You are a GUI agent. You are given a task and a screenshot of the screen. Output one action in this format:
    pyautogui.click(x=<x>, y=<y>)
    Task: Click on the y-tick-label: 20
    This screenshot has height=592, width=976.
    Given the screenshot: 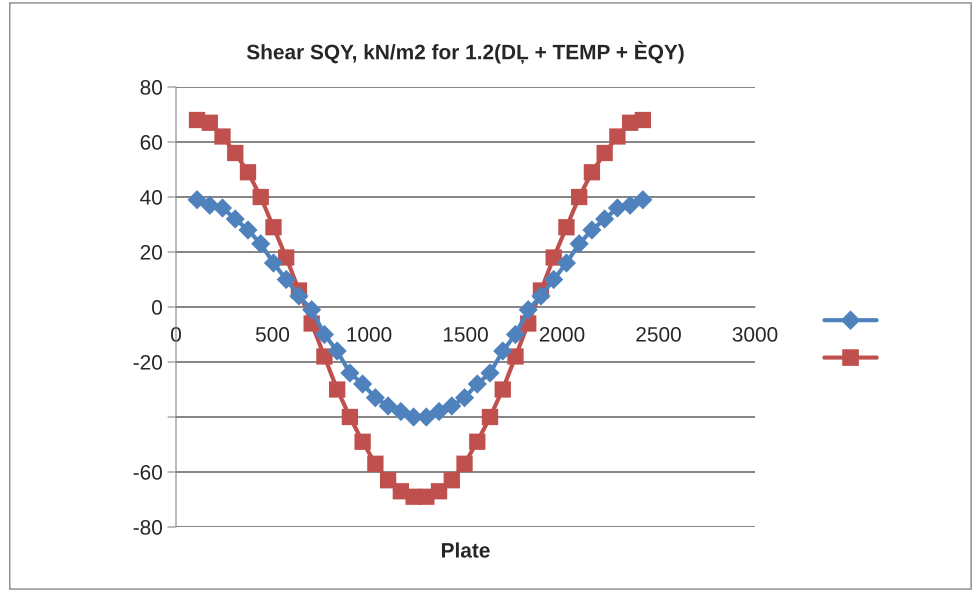 What is the action you would take?
    pyautogui.click(x=151, y=252)
    